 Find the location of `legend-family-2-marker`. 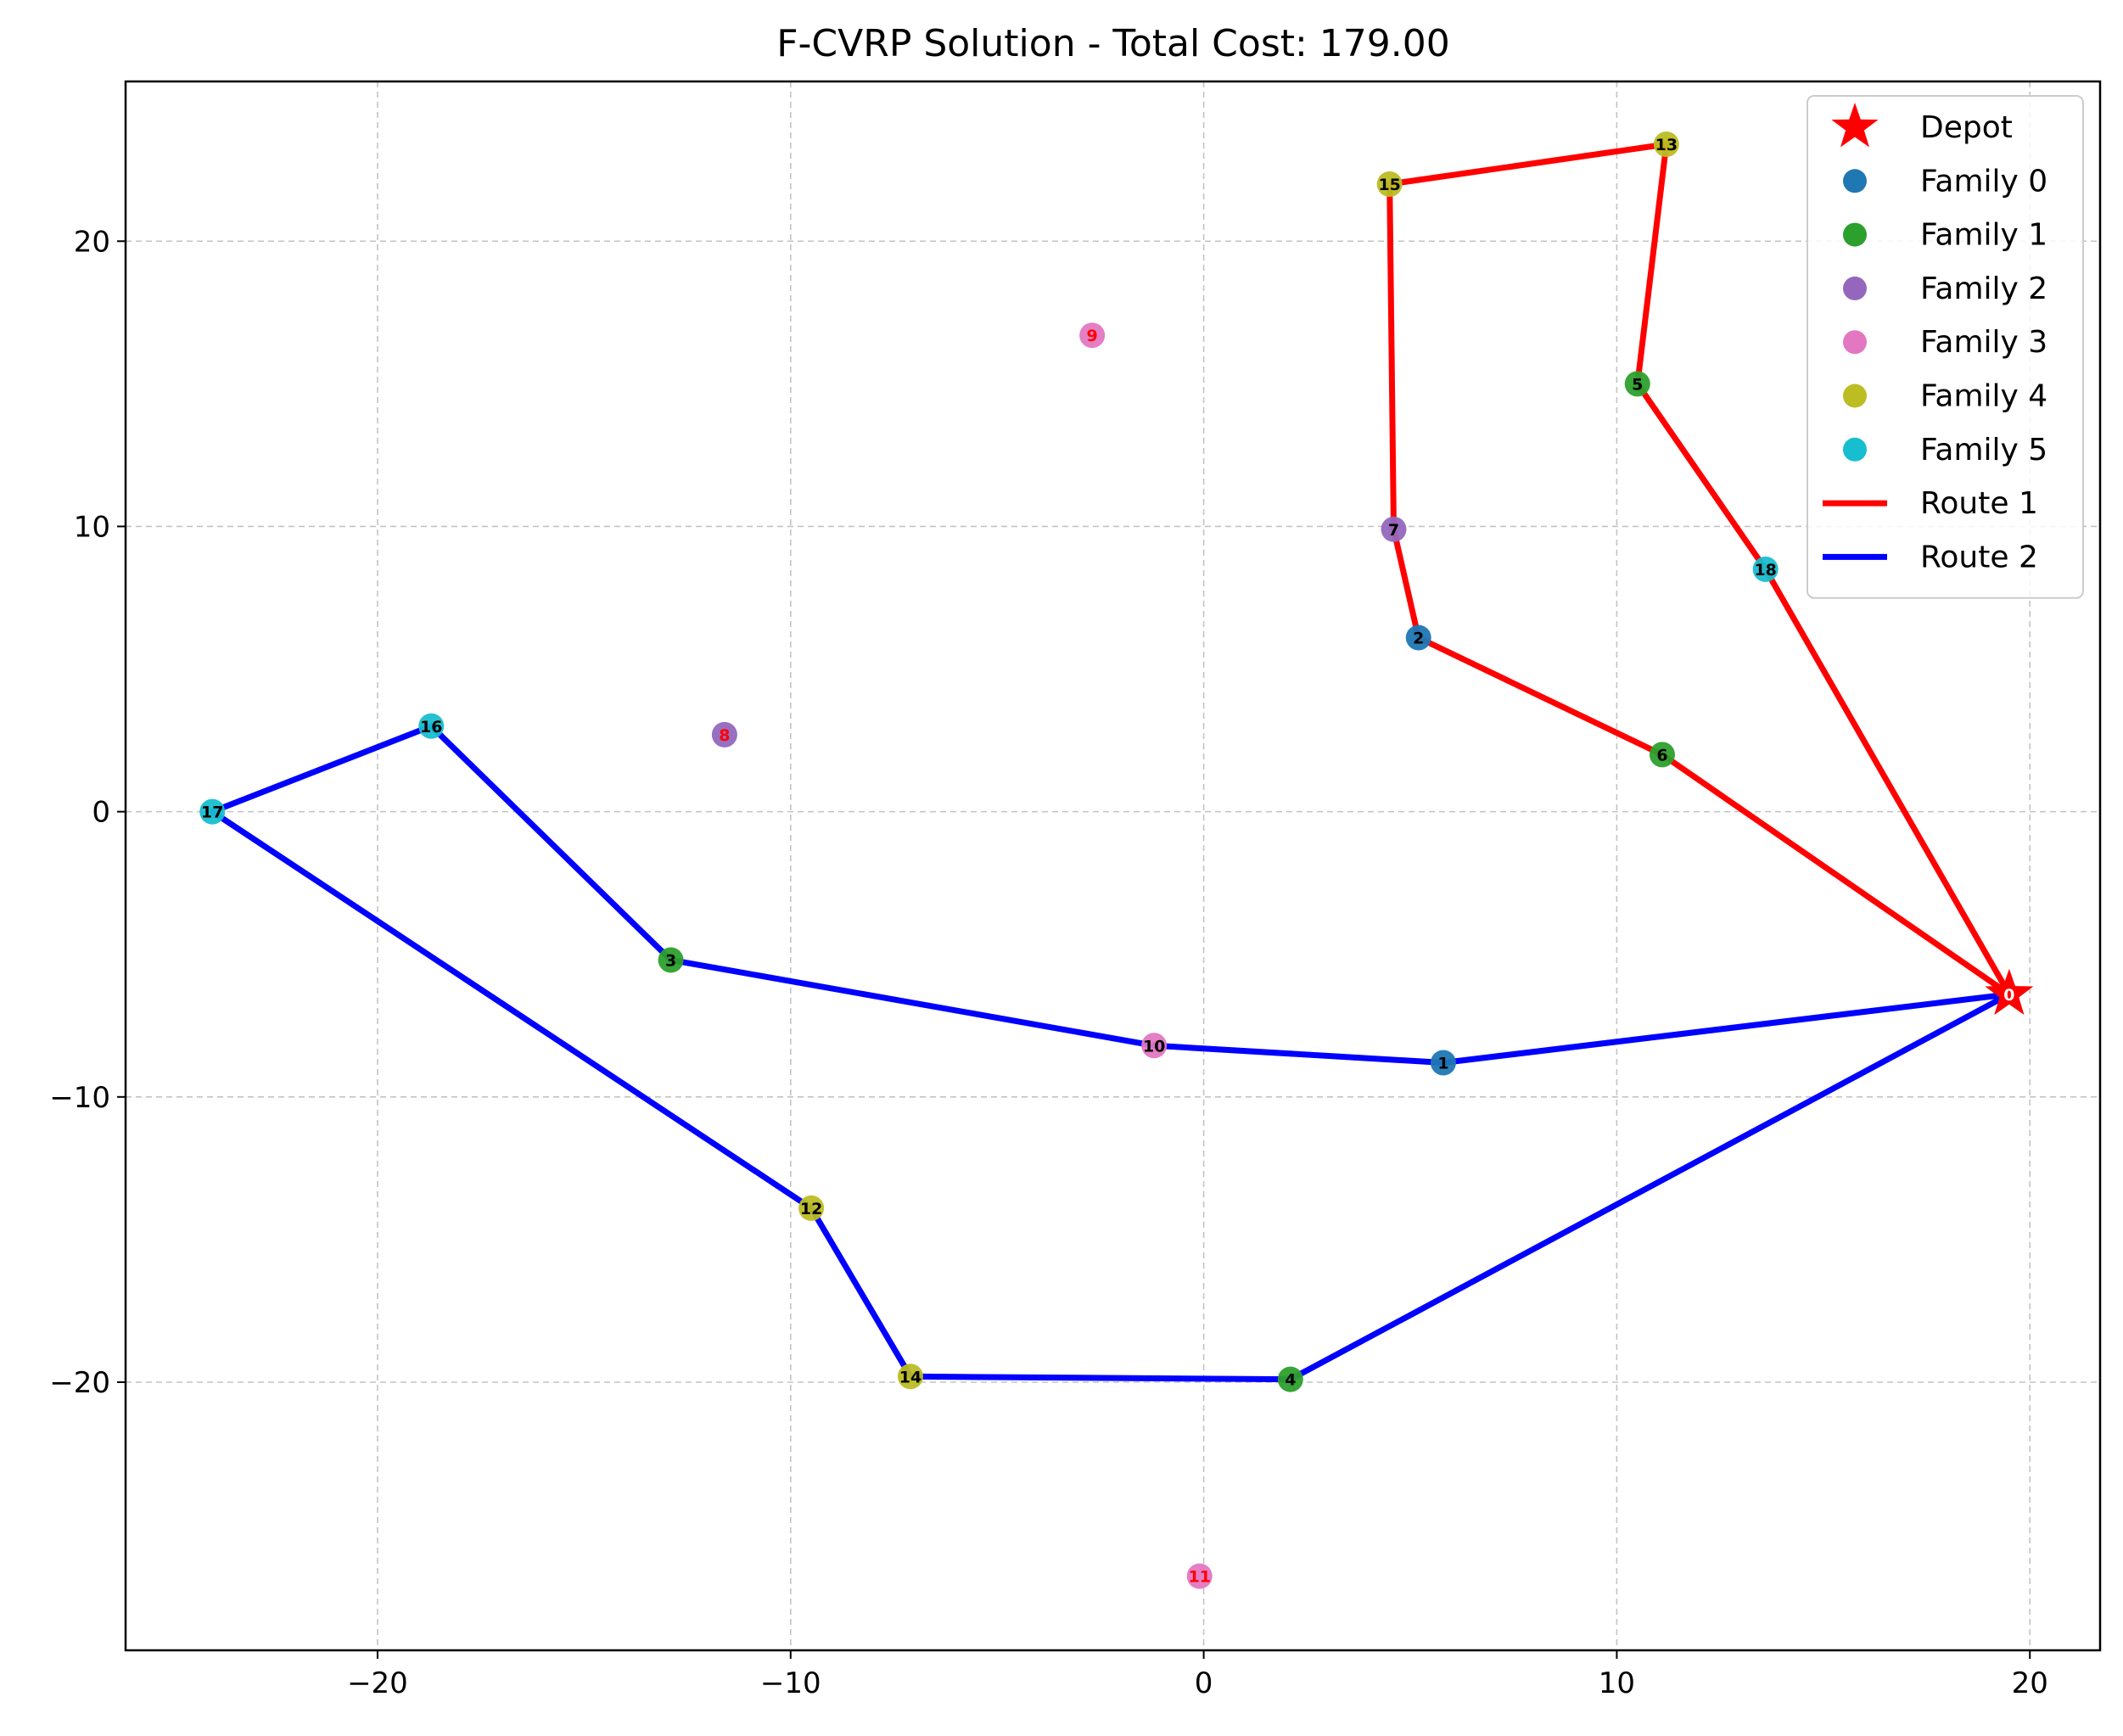

legend-family-2-marker is located at coordinates (1855, 288).